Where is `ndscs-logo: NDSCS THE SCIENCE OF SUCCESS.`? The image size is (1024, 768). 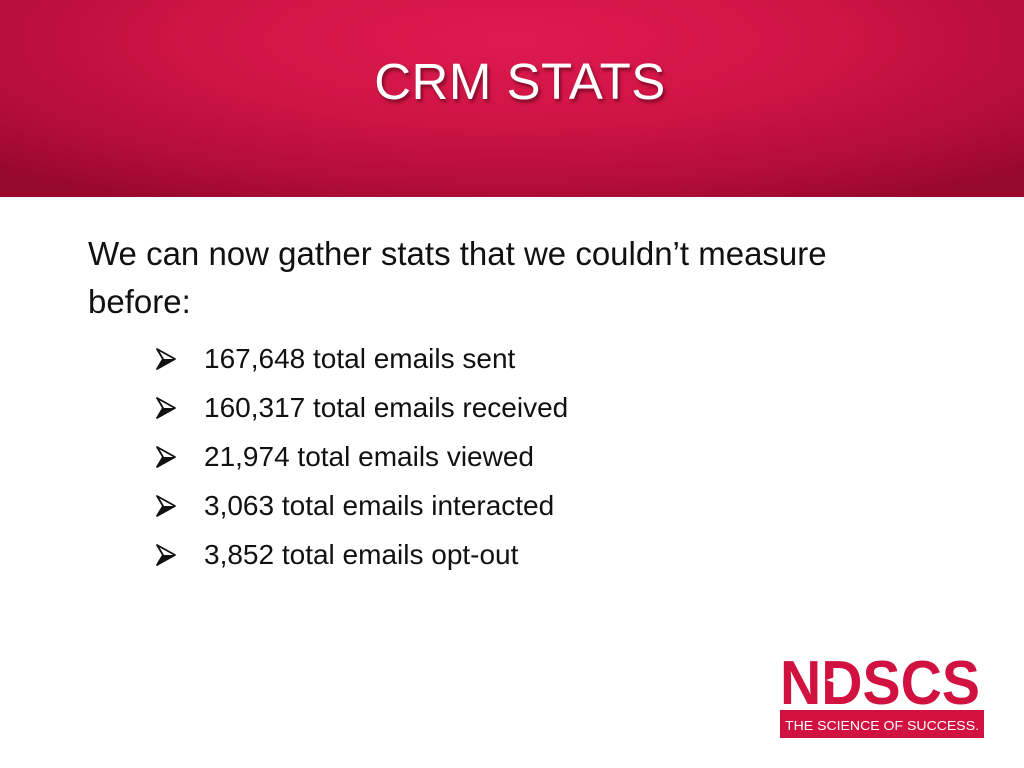 ndscs-logo: NDSCS THE SCIENCE OF SUCCESS. is located at coordinates (884, 696).